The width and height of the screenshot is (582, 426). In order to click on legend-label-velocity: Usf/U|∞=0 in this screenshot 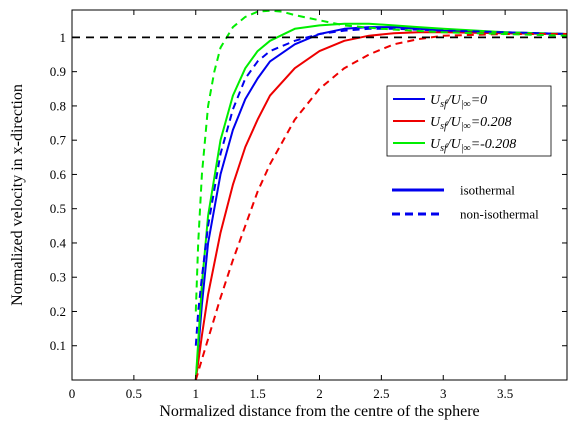, I will do `click(458, 101)`.